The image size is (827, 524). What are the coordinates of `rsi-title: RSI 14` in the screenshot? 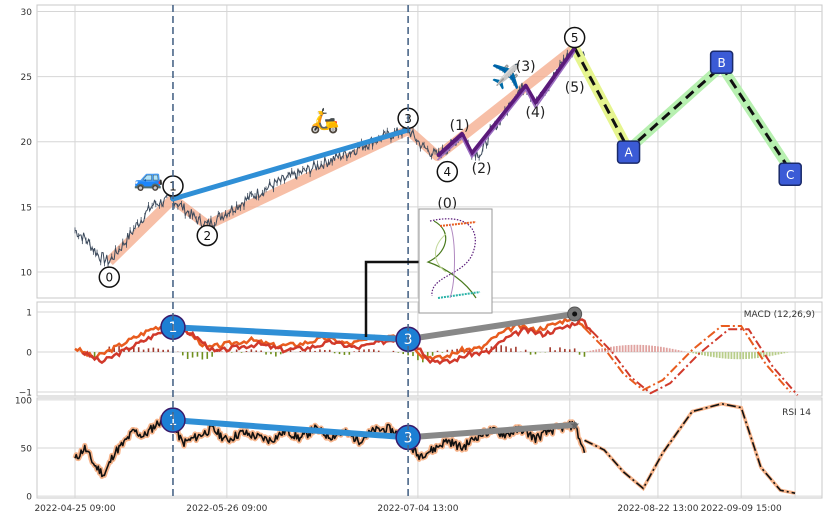 It's located at (796, 413).